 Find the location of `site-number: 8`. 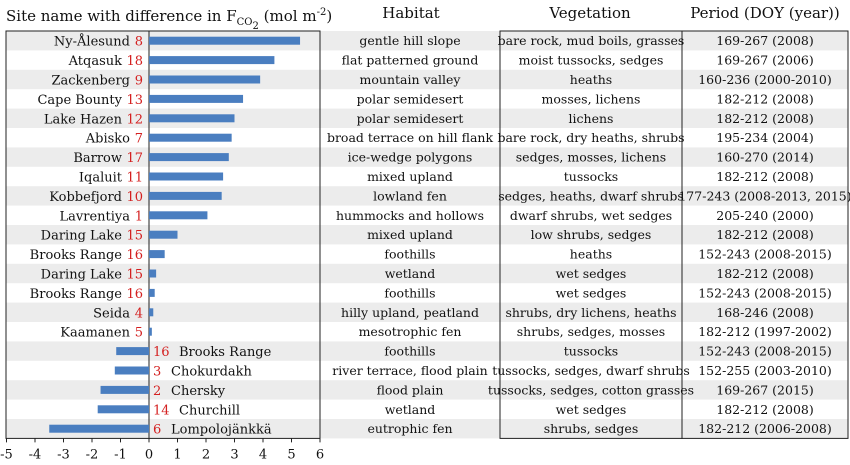

site-number: 8 is located at coordinates (139, 42).